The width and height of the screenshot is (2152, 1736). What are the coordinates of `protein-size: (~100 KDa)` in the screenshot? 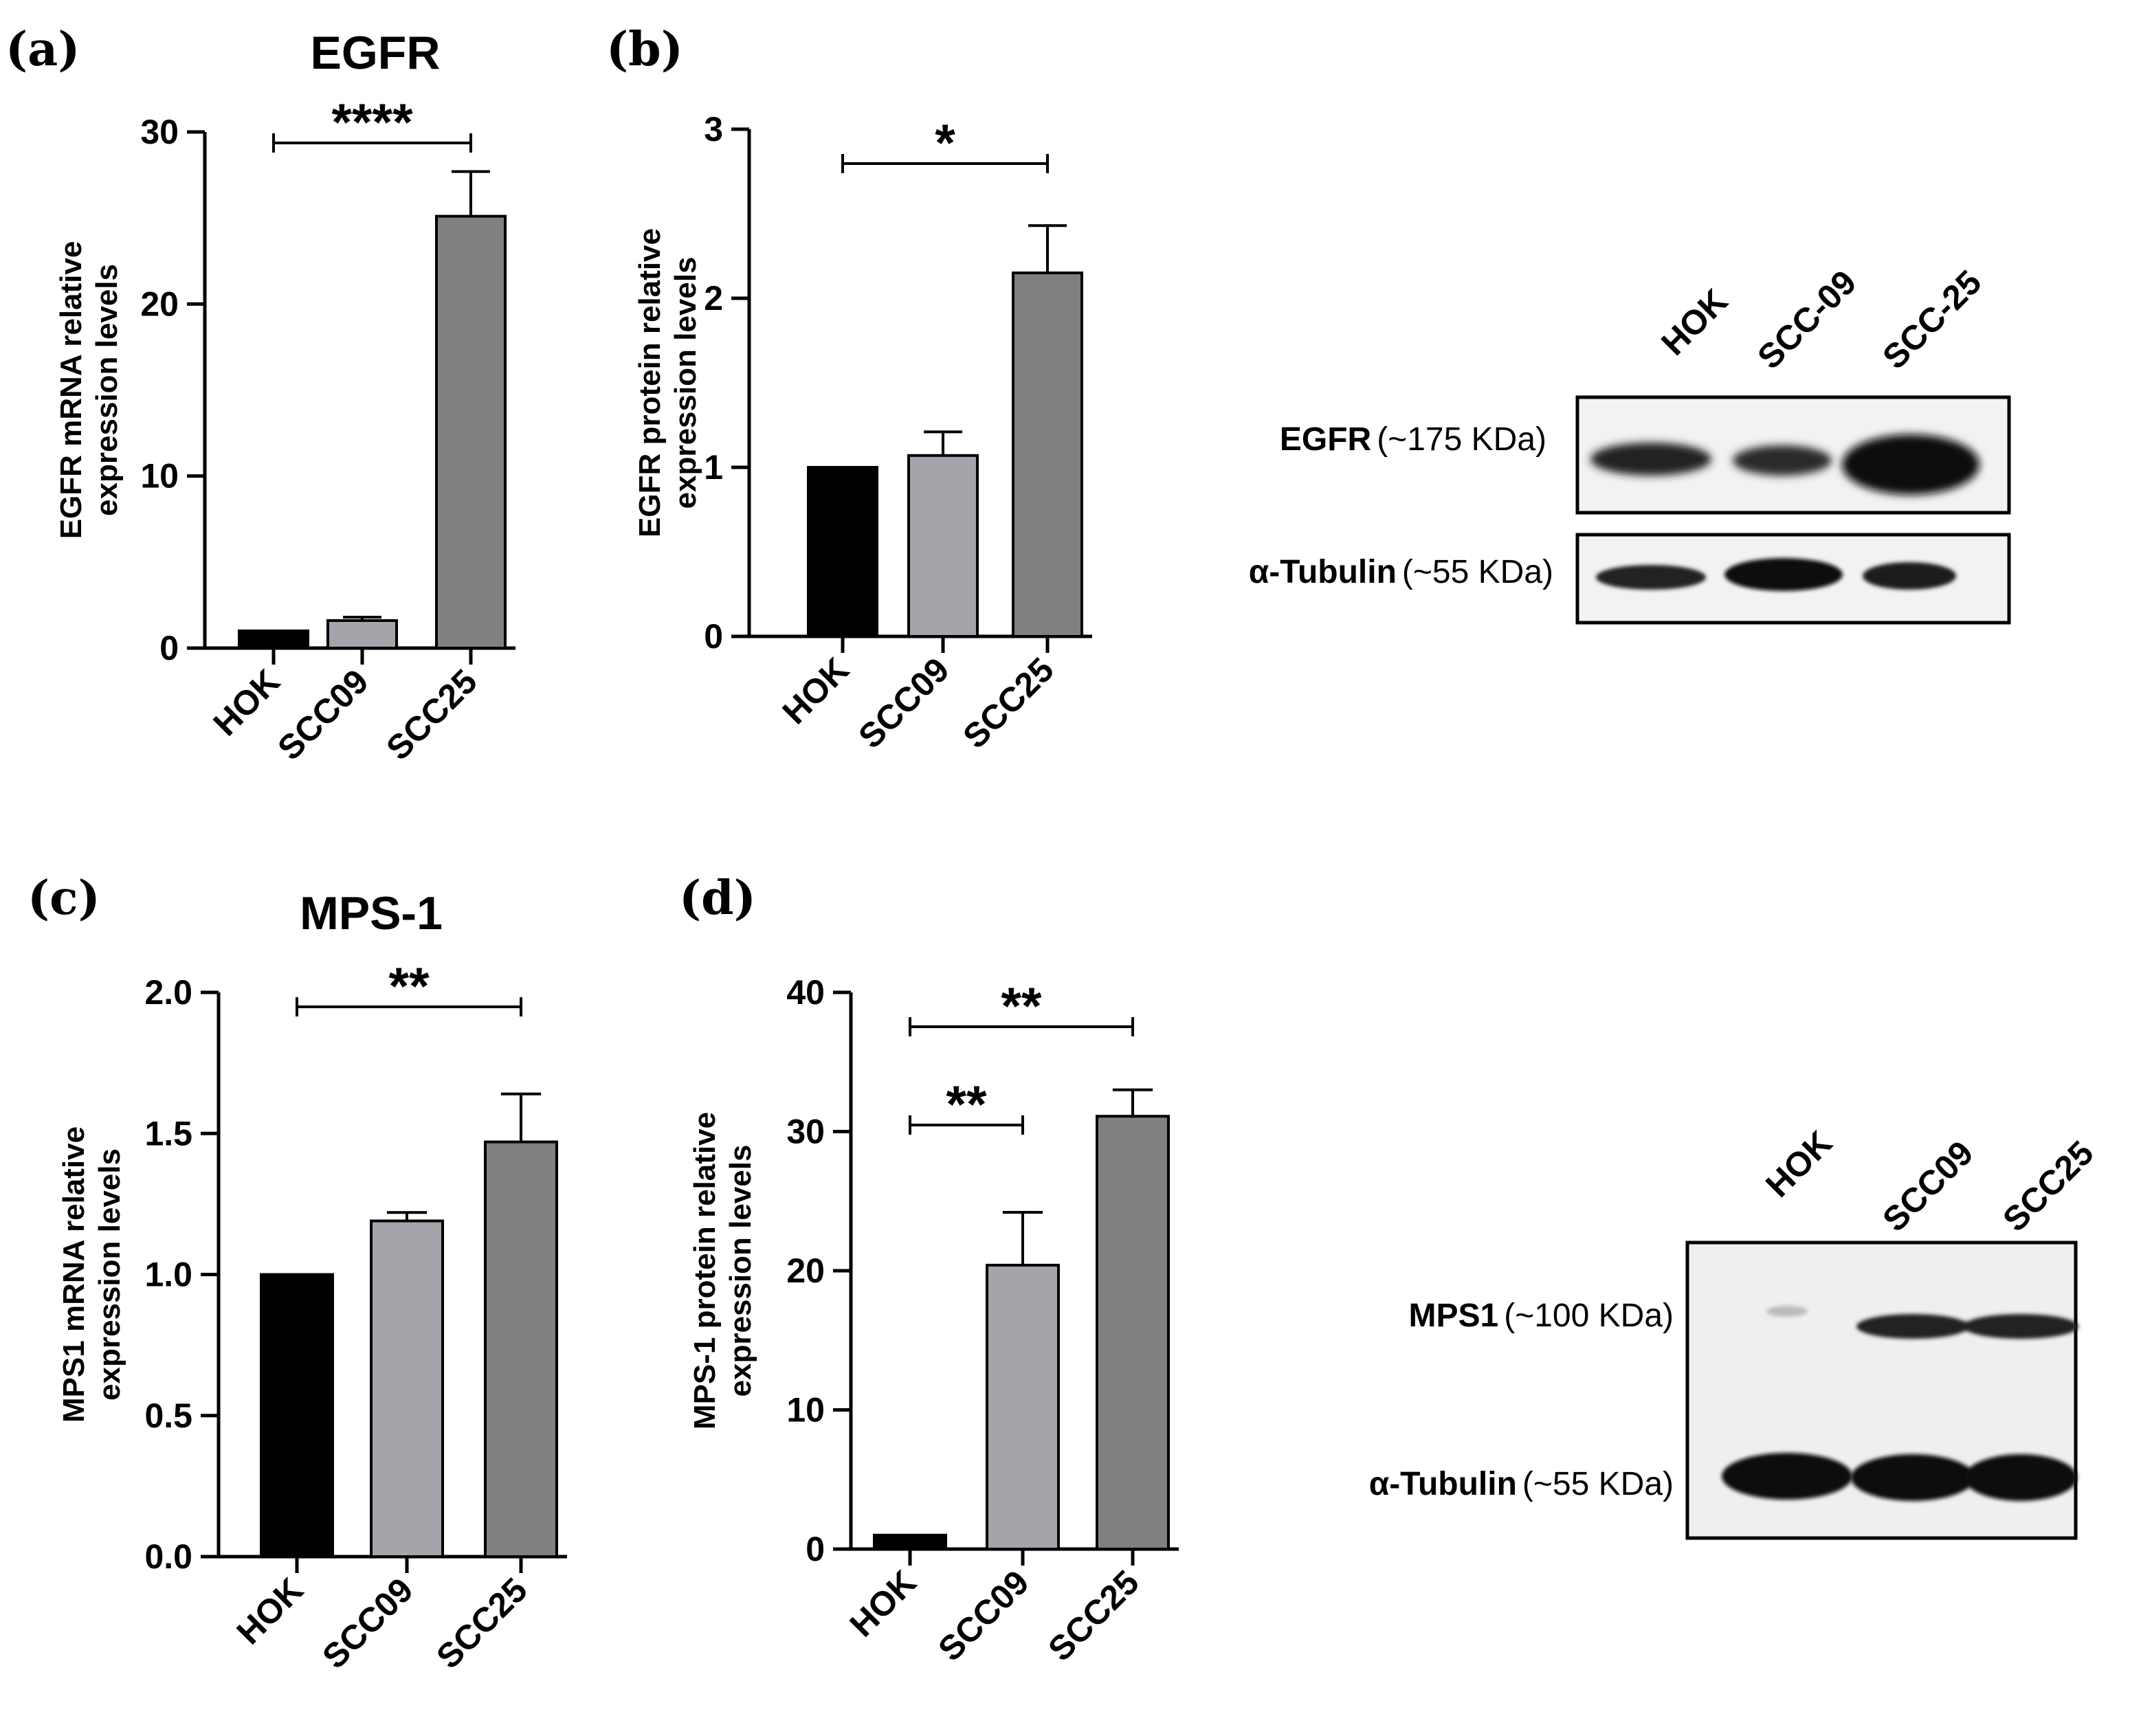 It's located at (1589, 1316).